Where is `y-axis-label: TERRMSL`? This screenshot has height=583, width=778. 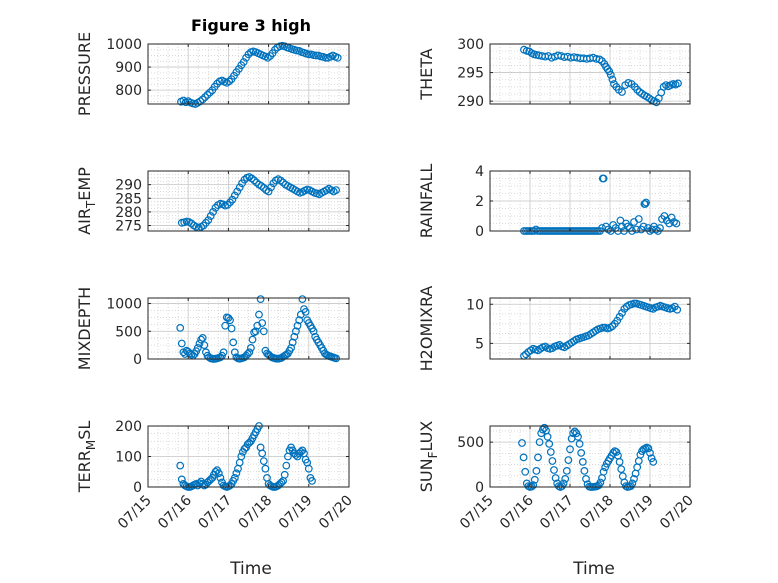
y-axis-label: TERRMSL is located at coordinates (86, 457).